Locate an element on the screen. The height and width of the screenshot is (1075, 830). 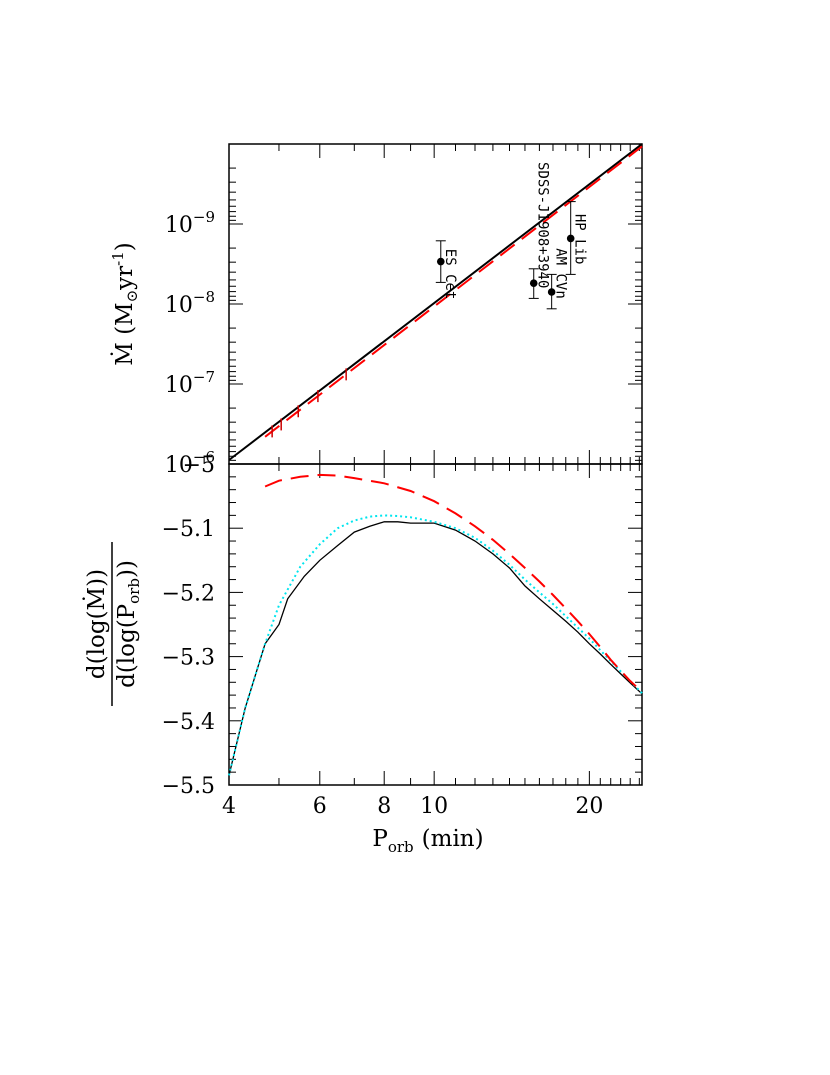
y-tick-label-exp: −9 is located at coordinates (204, 217).